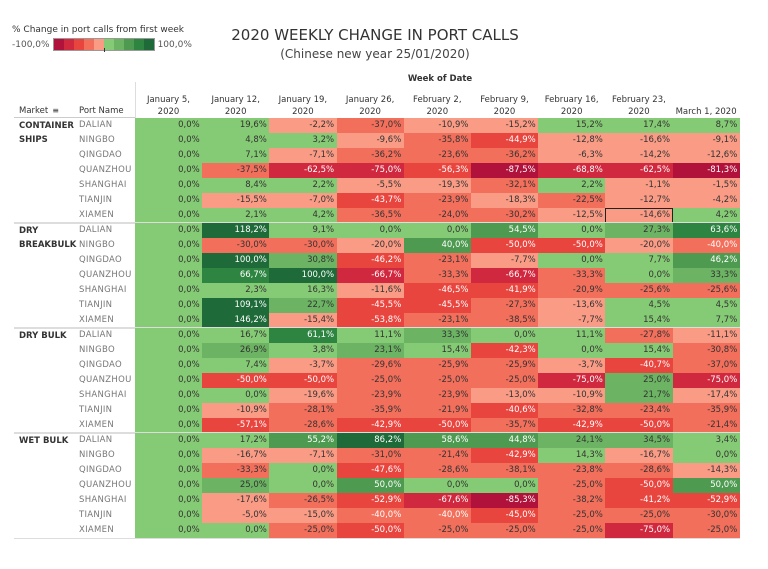 This screenshot has width=768, height=569. Describe the element at coordinates (572, 155) in the screenshot. I see `heatmap-cell: -6,3%` at that location.